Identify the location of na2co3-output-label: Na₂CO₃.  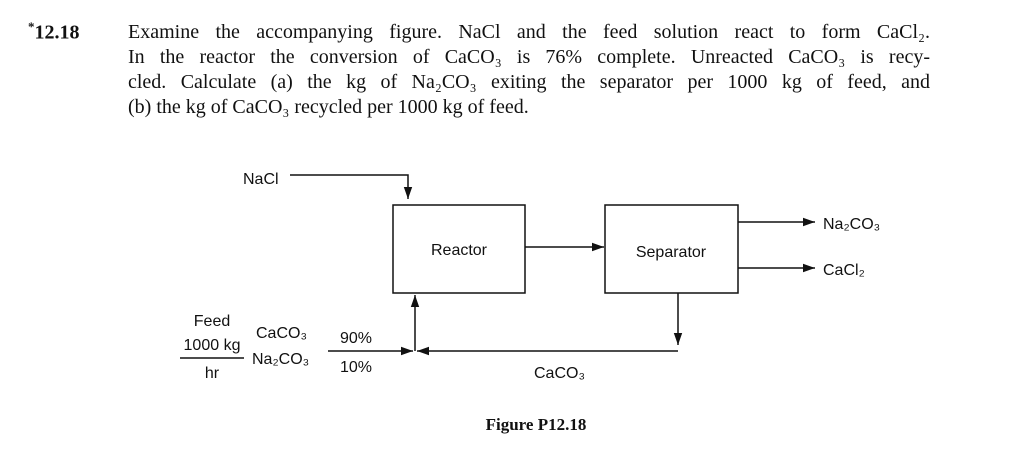
(851, 224).